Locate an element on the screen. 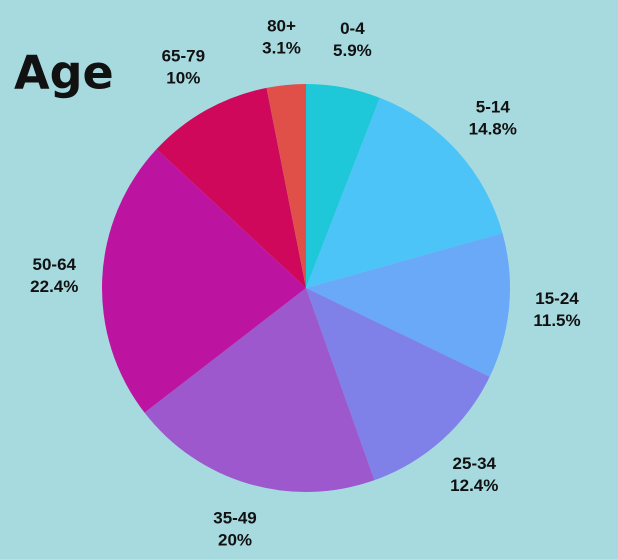 This screenshot has height=559, width=618. slice-value-label: 12.4% is located at coordinates (474, 485).